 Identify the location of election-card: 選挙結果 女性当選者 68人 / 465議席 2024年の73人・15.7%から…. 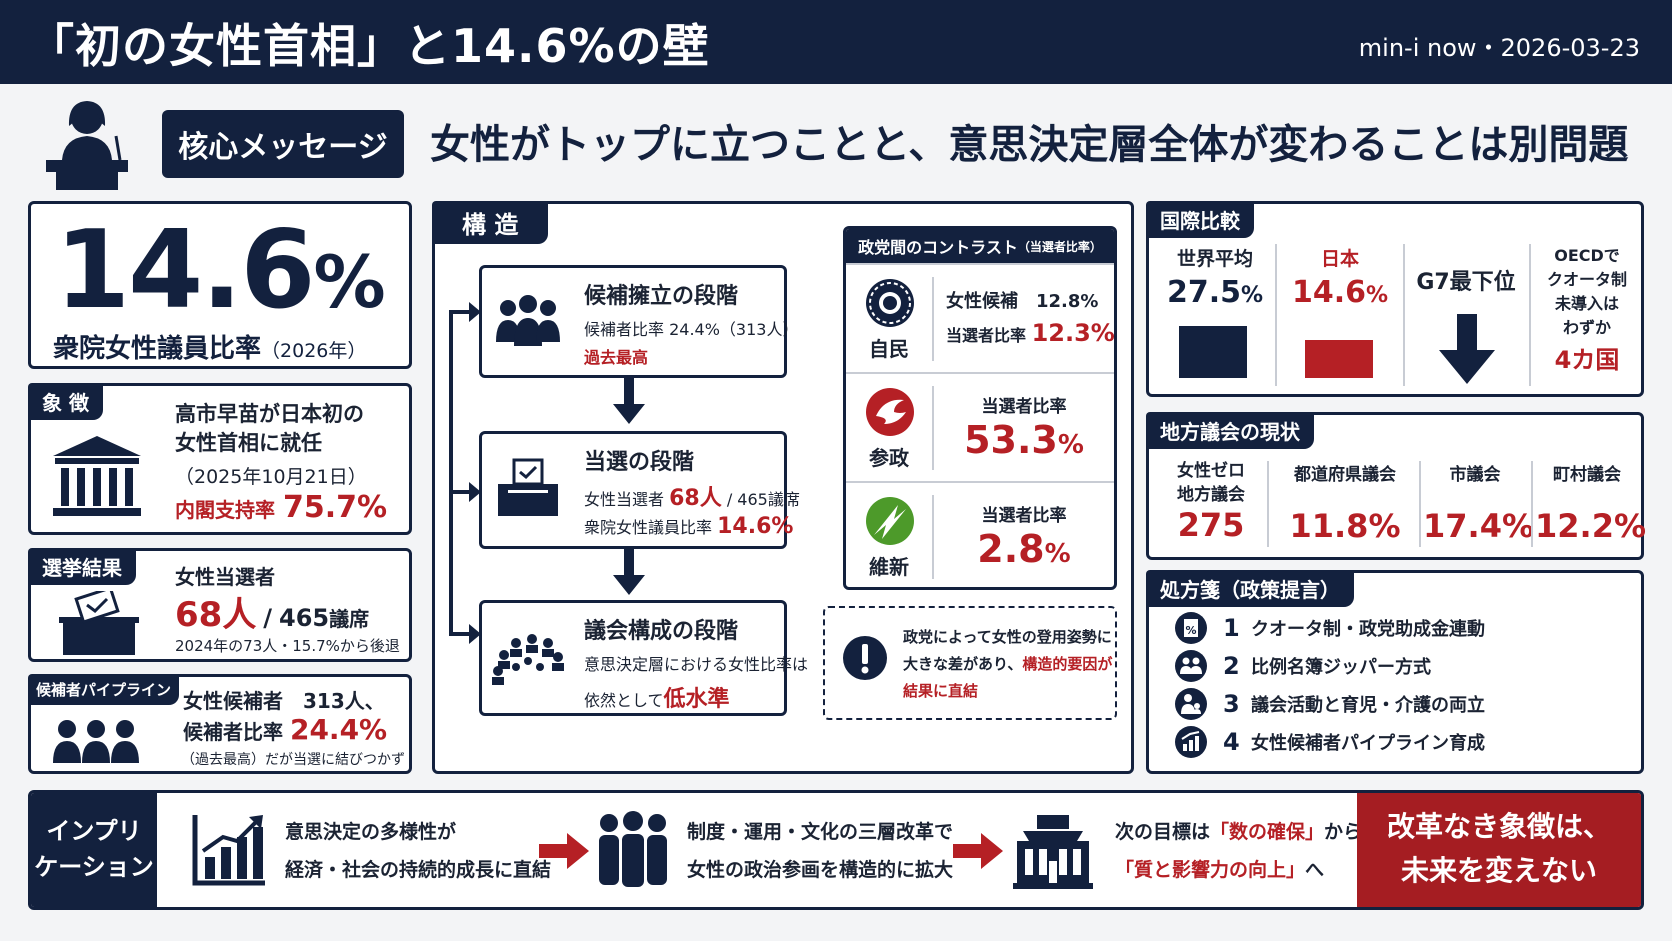
(220, 605).